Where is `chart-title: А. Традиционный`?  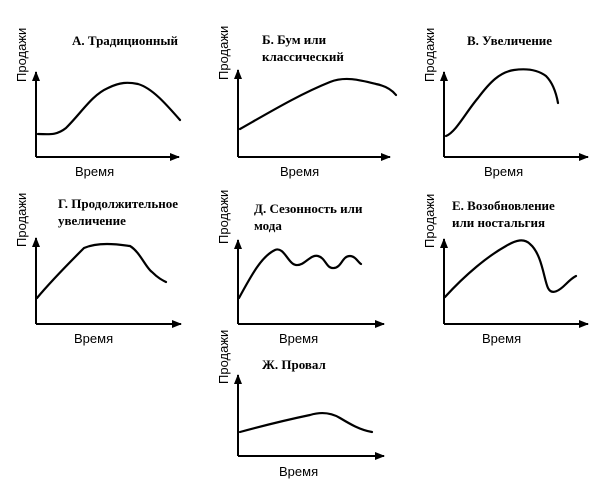
chart-title: А. Традиционный is located at coordinates (125, 40).